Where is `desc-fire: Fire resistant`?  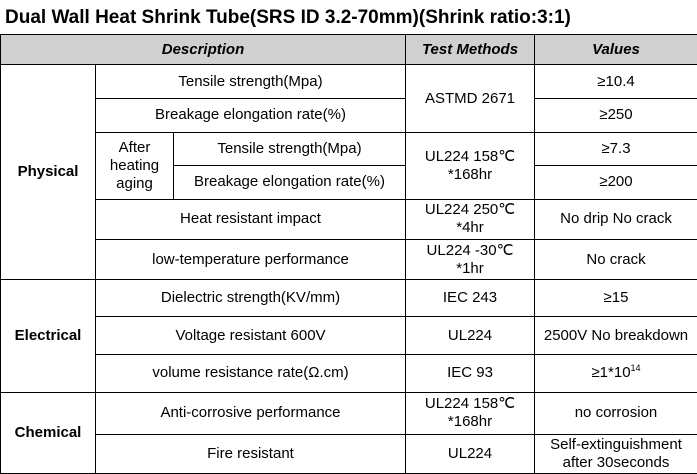
desc-fire: Fire resistant is located at coordinates (250, 454).